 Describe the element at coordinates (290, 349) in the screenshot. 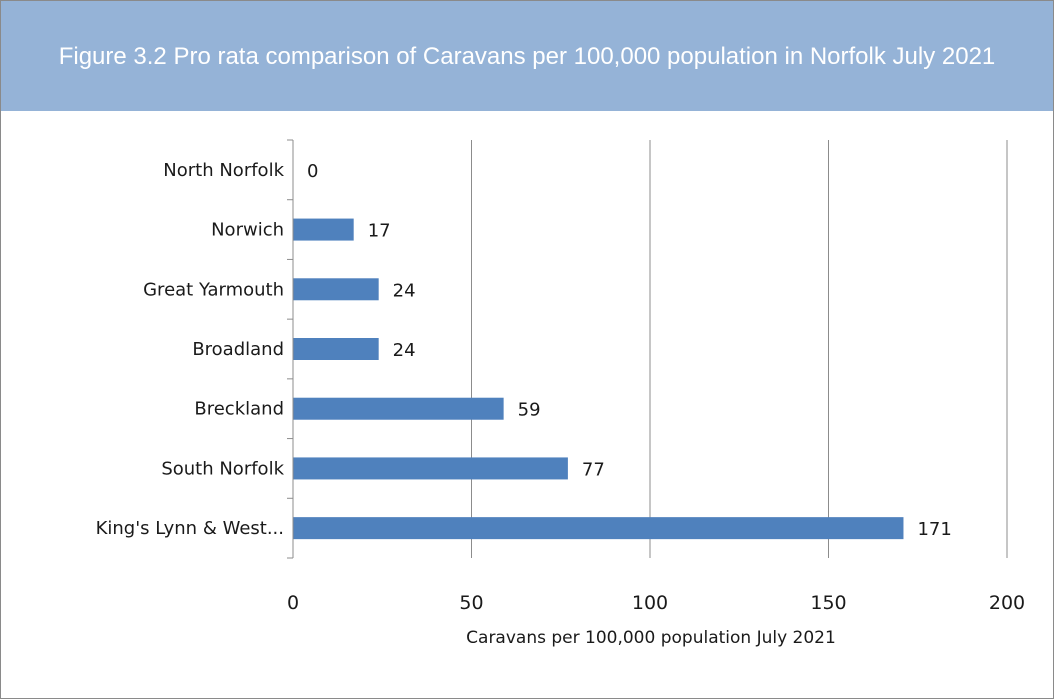

I see `axes` at that location.